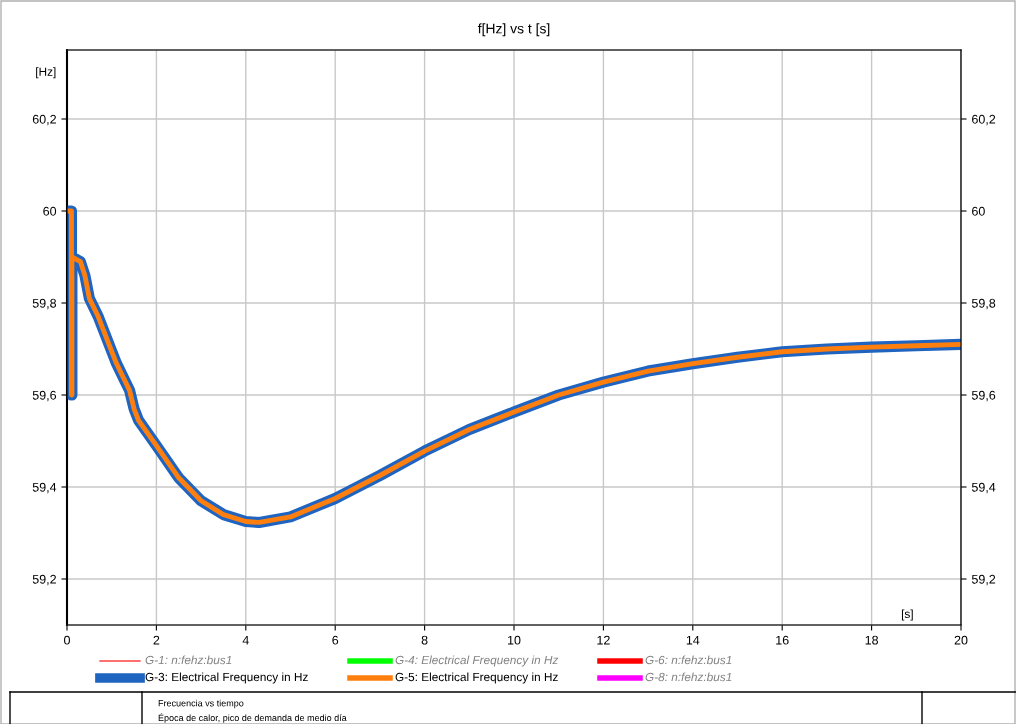 Image resolution: width=1016 pixels, height=724 pixels. Describe the element at coordinates (226, 678) in the screenshot. I see `legend-label: G-3: Electrical Frequency in Hz` at that location.